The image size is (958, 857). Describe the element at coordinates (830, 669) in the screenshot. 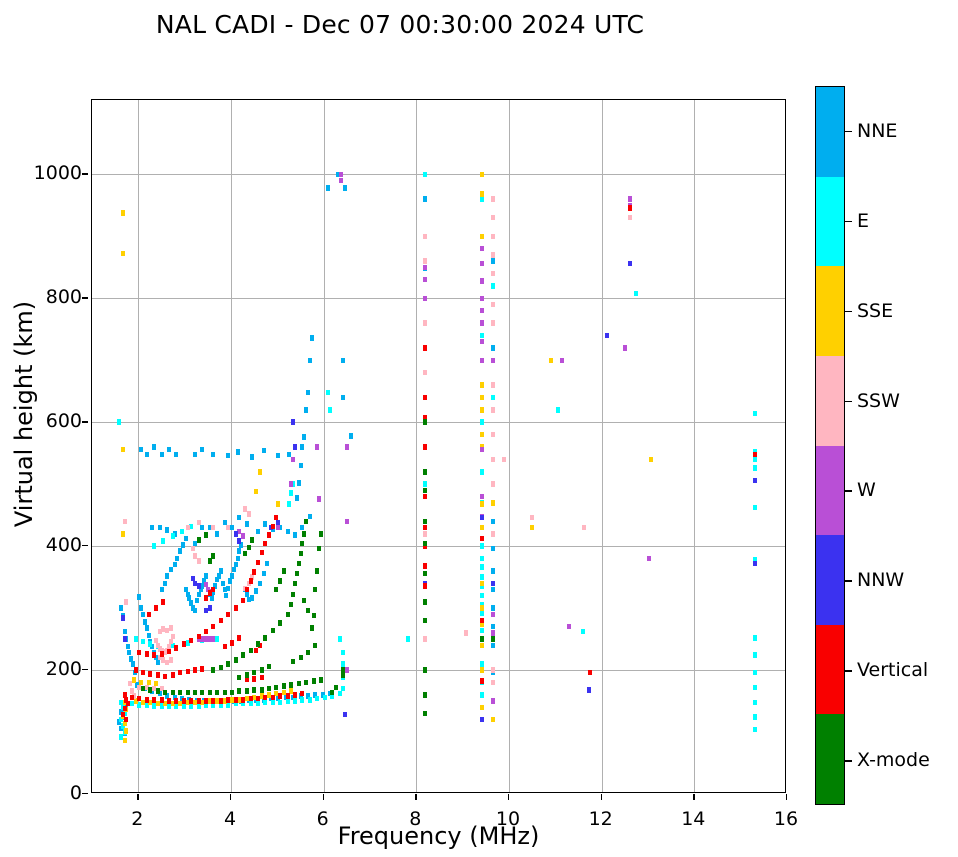

I see `colorbar-segment-vertical` at that location.